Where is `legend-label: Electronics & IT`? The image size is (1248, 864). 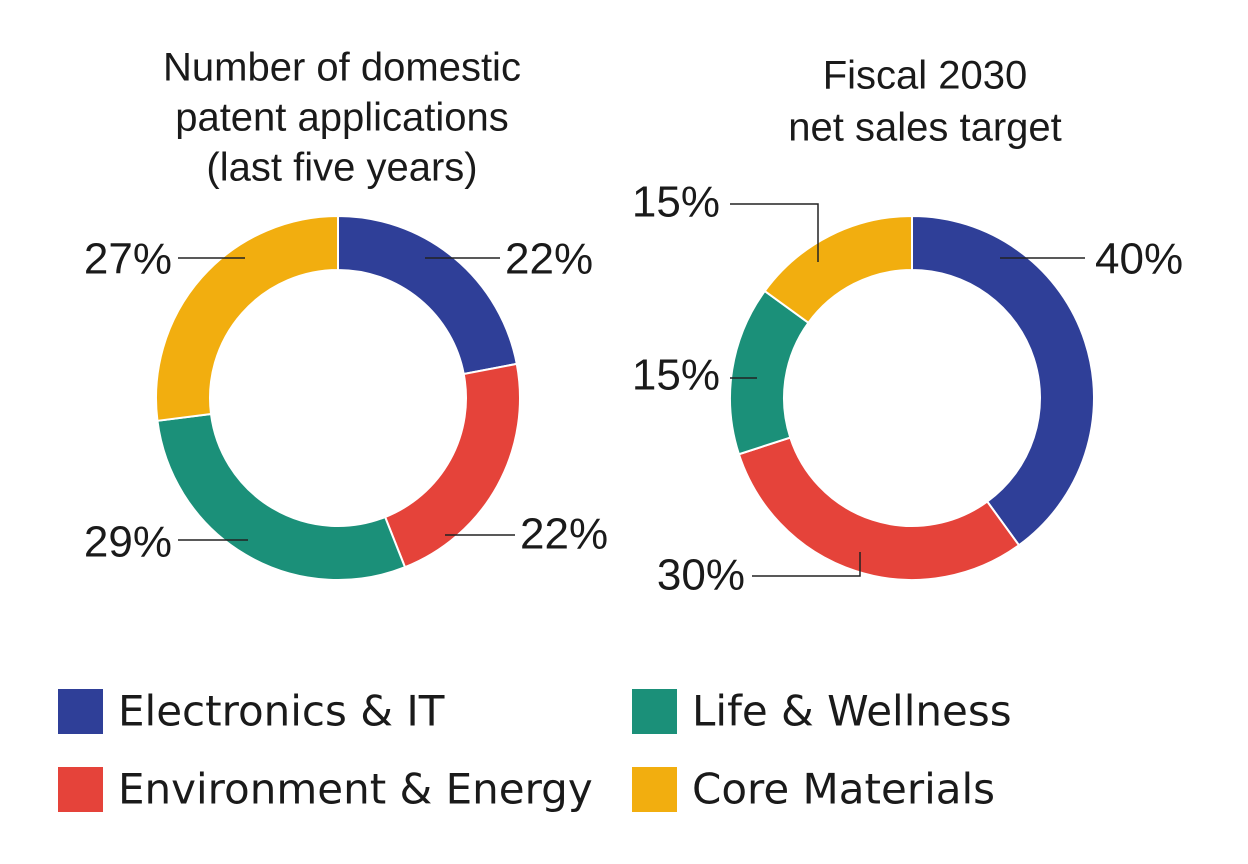
legend-label: Electronics & IT is located at coordinates (281, 711).